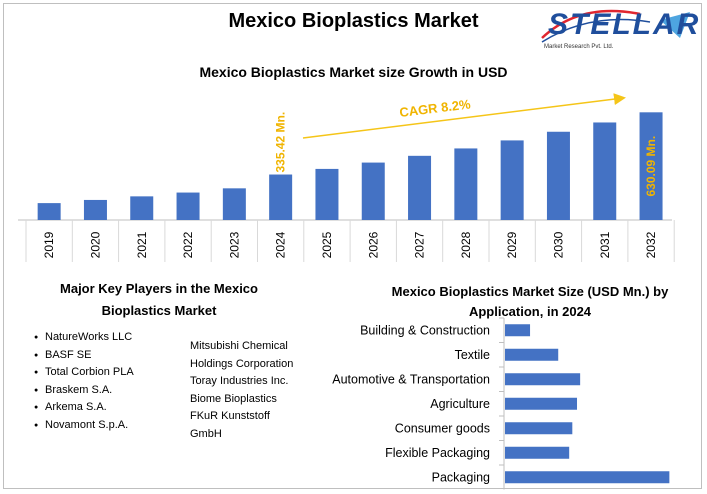 The height and width of the screenshot is (494, 707). What do you see at coordinates (242, 355) in the screenshot?
I see `player-name: Mitsubishi Chemical Holdings Corporation` at bounding box center [242, 355].